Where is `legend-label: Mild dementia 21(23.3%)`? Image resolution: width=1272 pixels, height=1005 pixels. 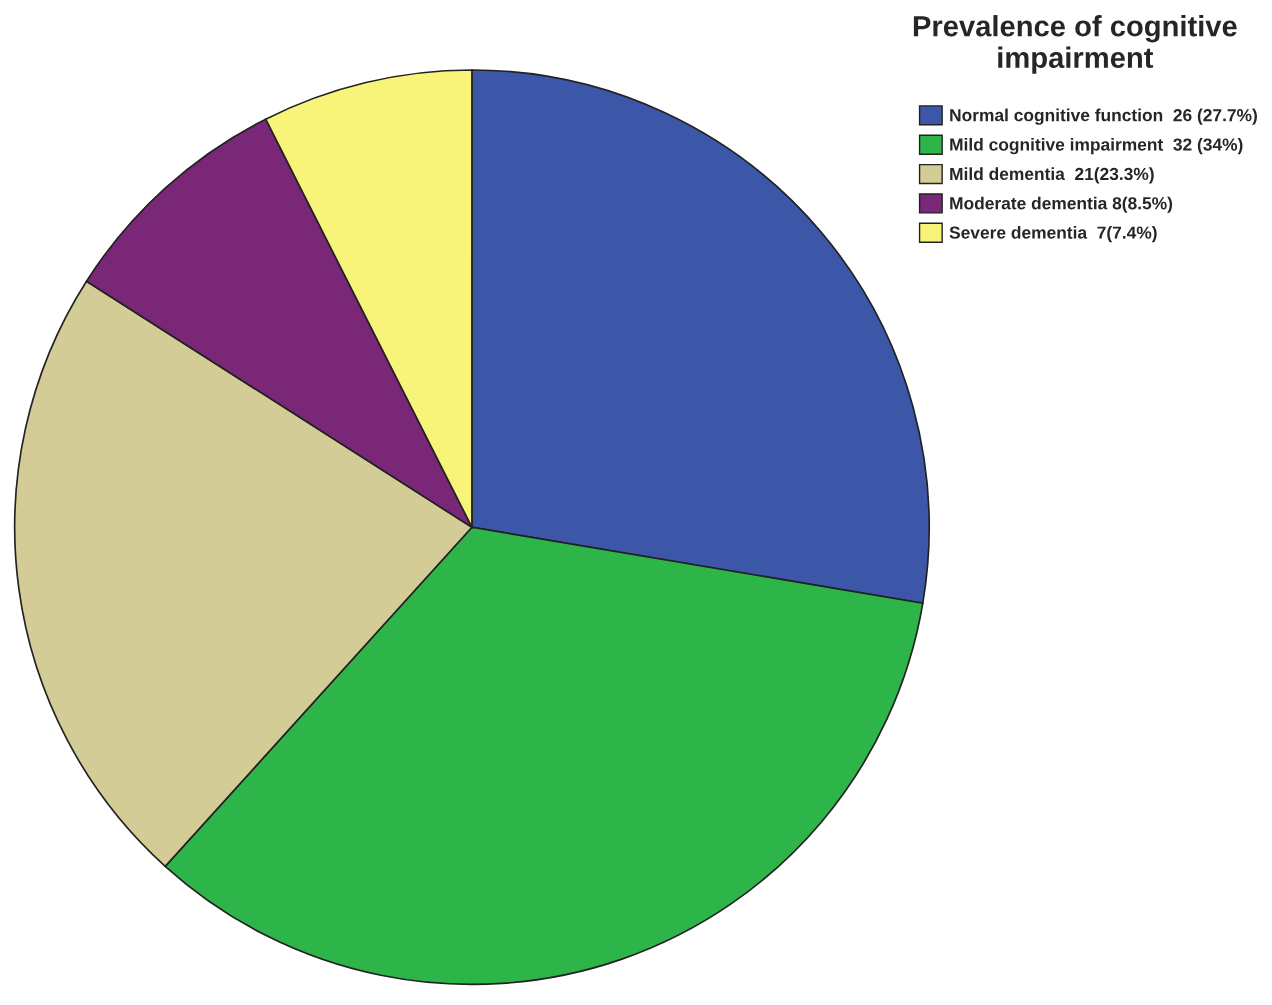
legend-label: Mild dementia 21(23.3%) is located at coordinates (1052, 175).